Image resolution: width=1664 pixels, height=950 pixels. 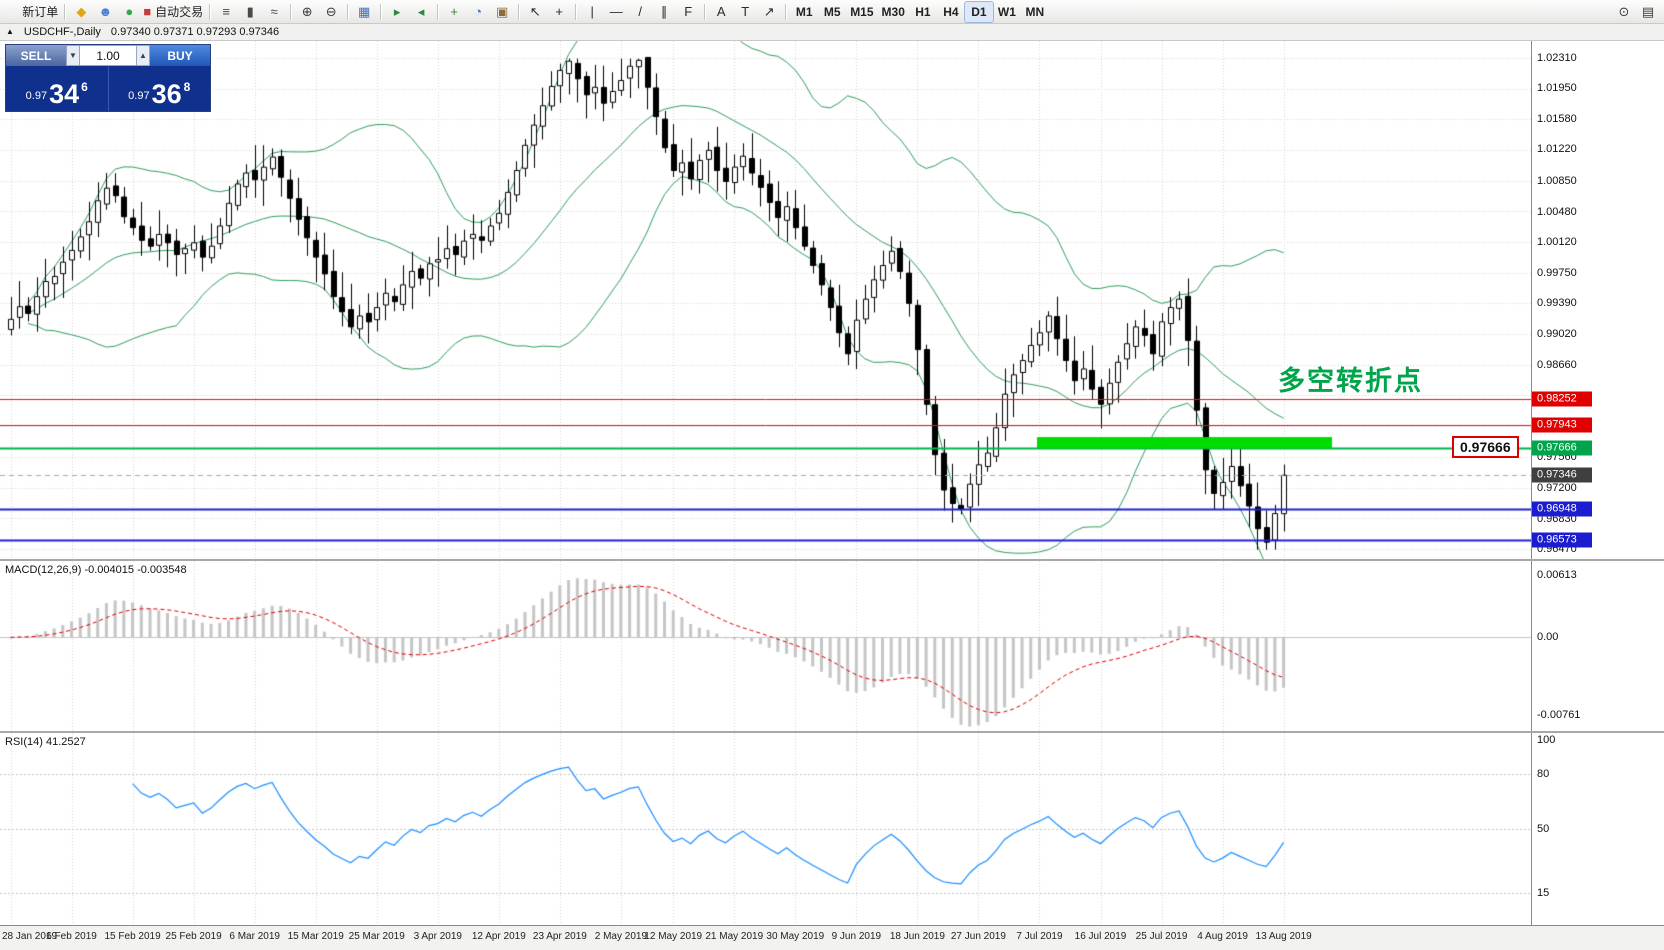 I want to click on axis-tick: 0.99020, so click(x=1557, y=334).